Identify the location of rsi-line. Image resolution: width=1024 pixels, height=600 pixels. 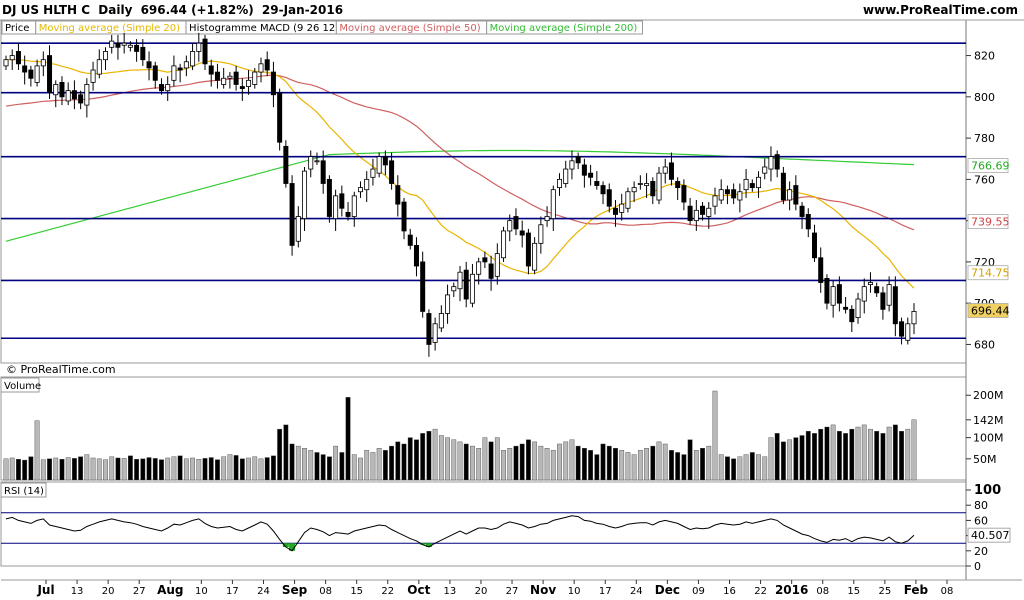
(460, 533).